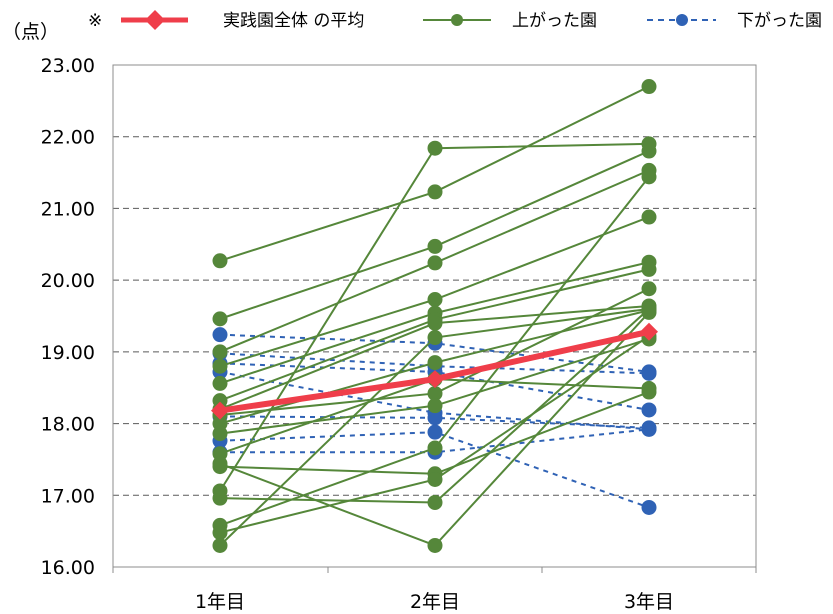 The height and width of the screenshot is (614, 833). What do you see at coordinates (68, 425) in the screenshot?
I see `y-tick-label: 18.00` at bounding box center [68, 425].